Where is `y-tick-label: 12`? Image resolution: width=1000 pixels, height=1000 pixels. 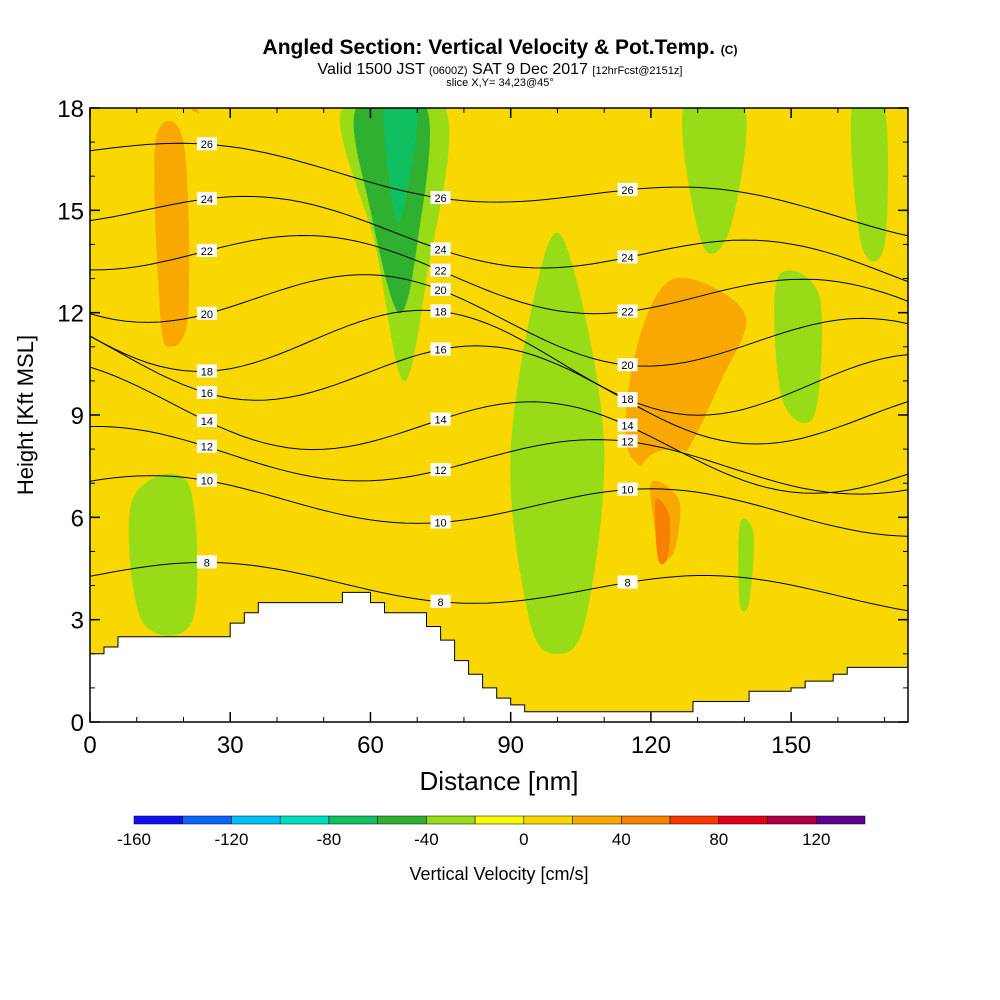
y-tick-label: 12 is located at coordinates (70, 314).